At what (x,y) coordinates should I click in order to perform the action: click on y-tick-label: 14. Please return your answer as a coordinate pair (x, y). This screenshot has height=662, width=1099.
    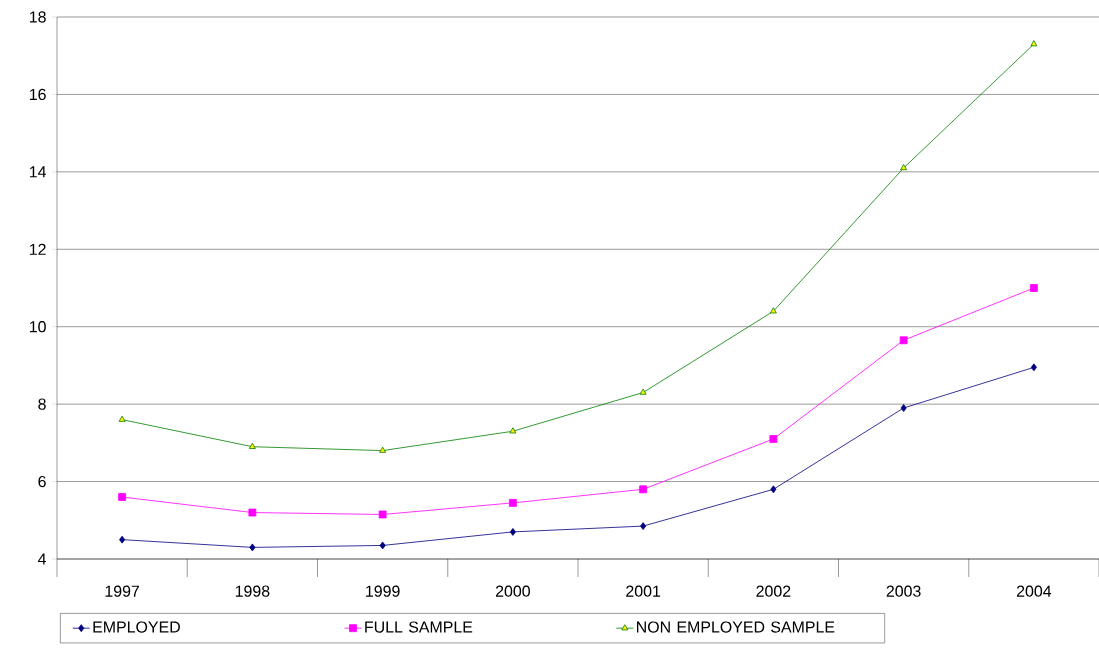
    Looking at the image, I should click on (38, 172).